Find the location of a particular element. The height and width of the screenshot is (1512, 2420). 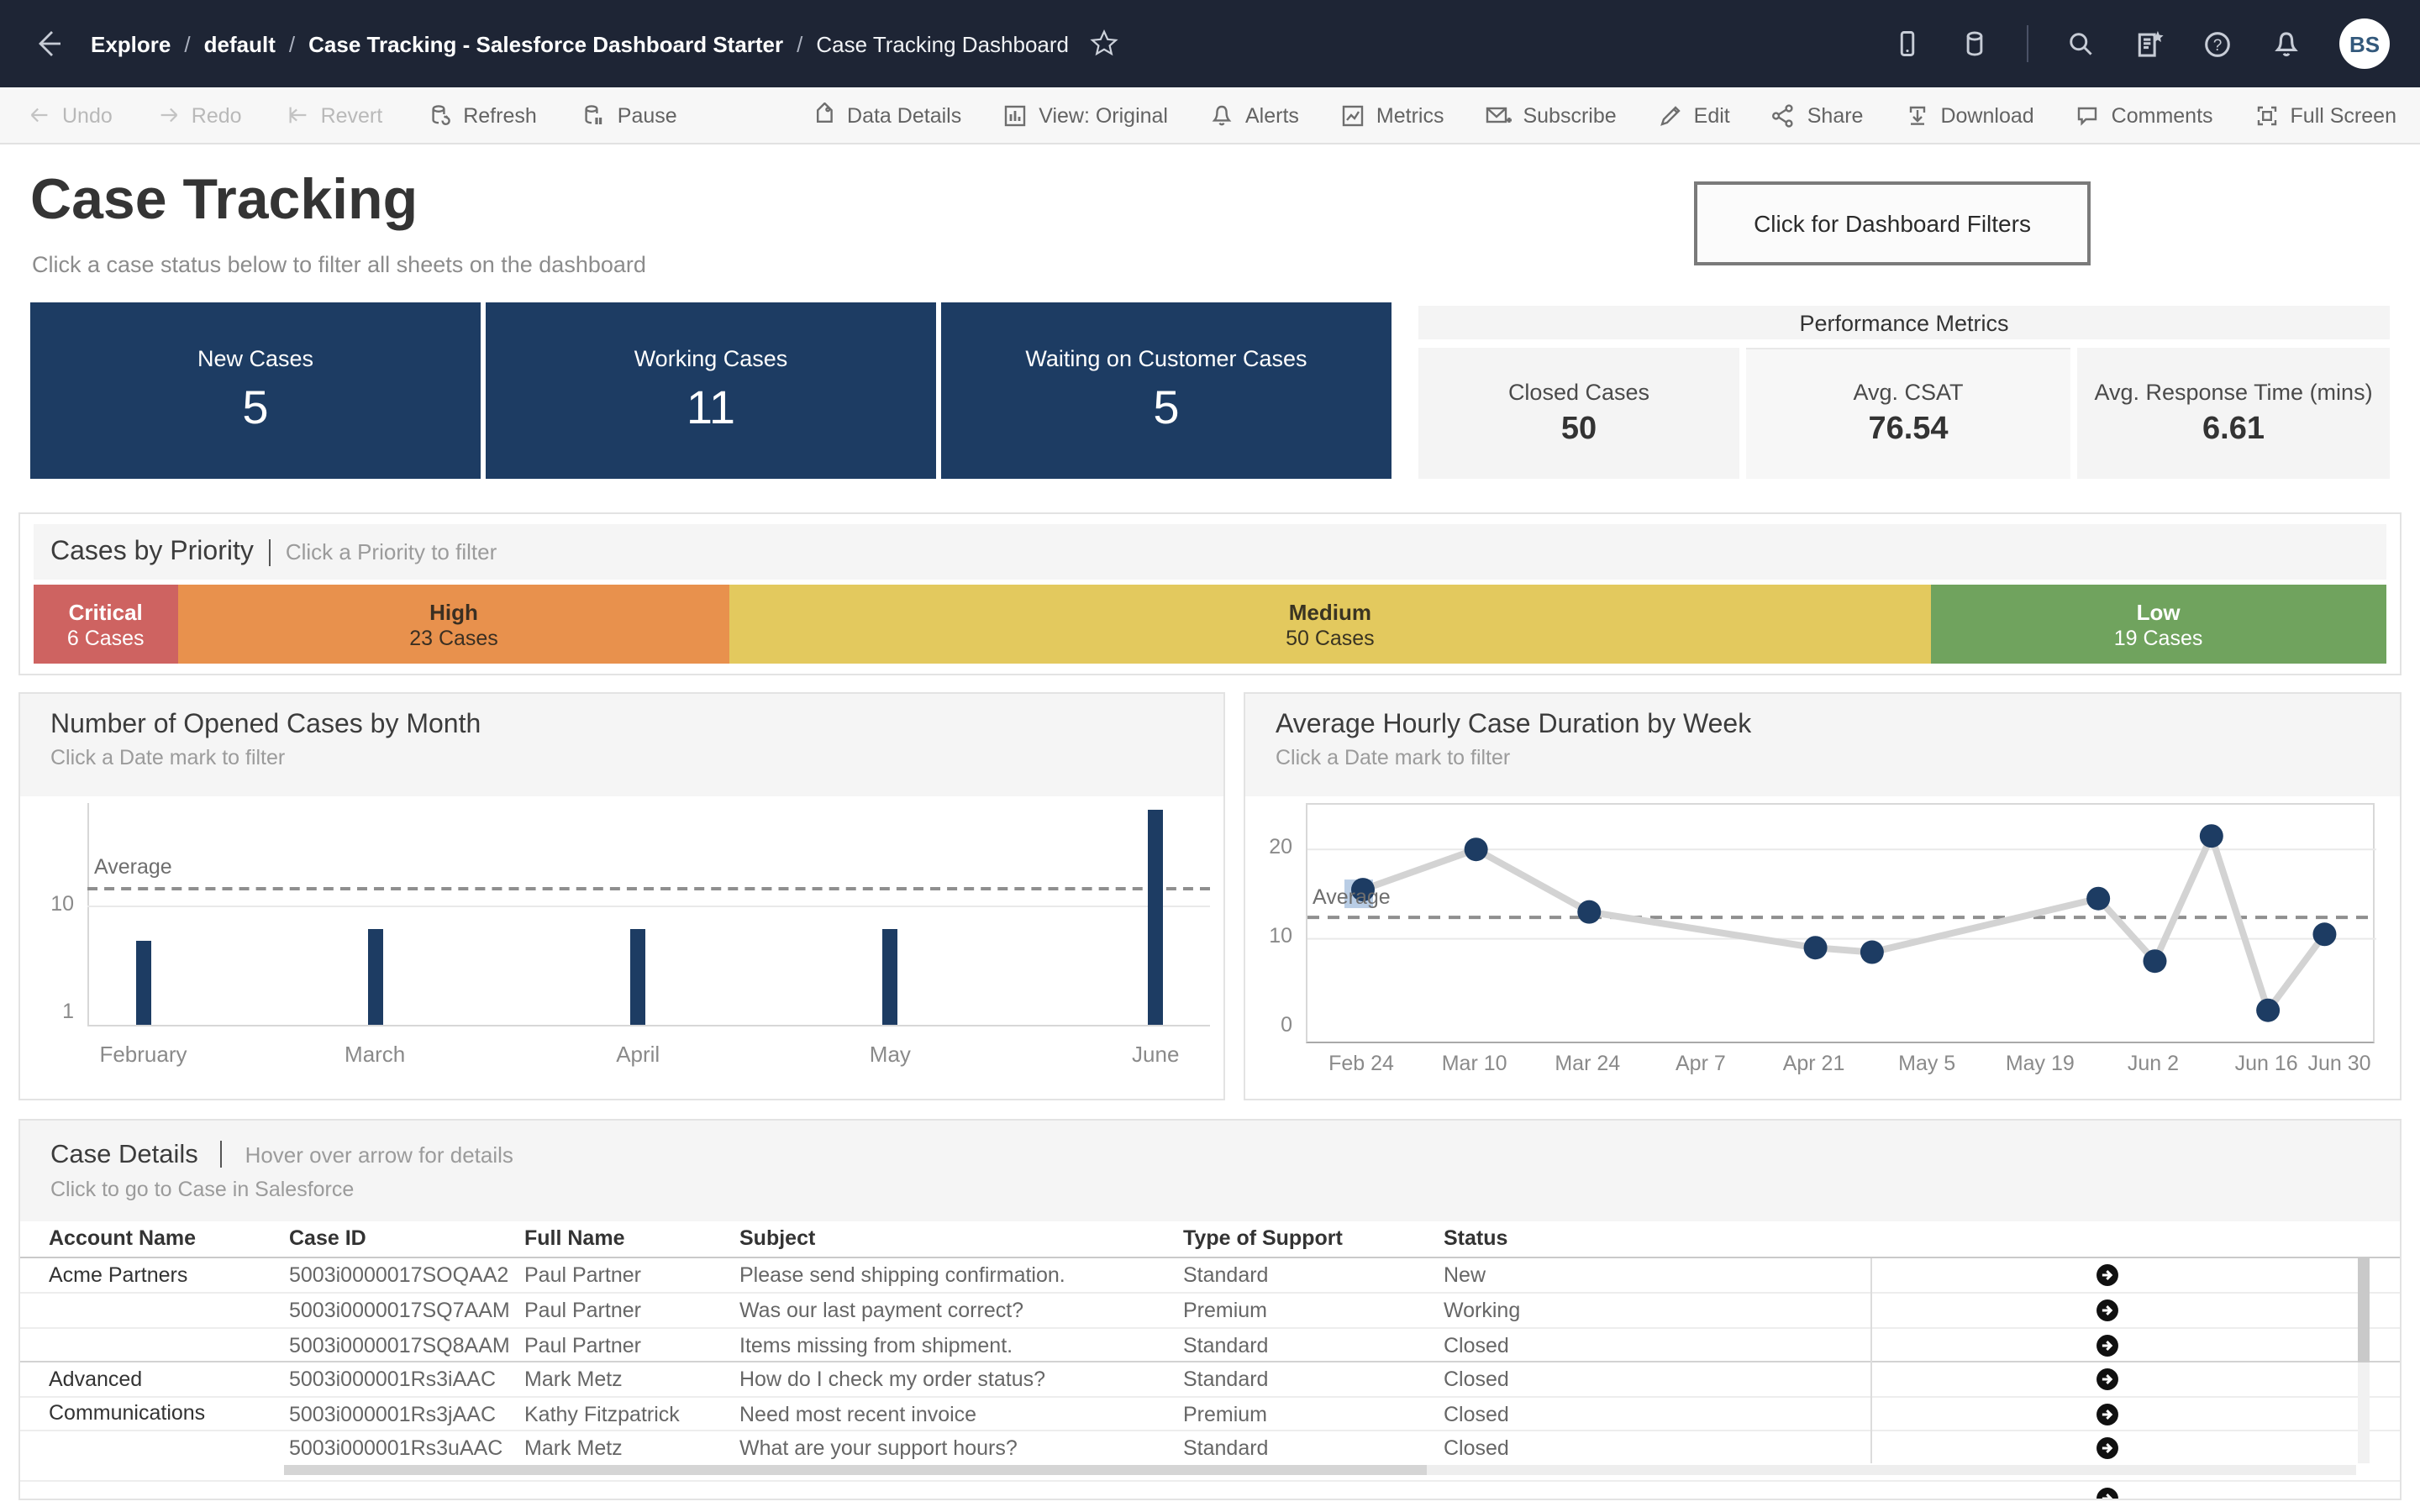

breadcrumb-explore: Explore is located at coordinates (131, 43).